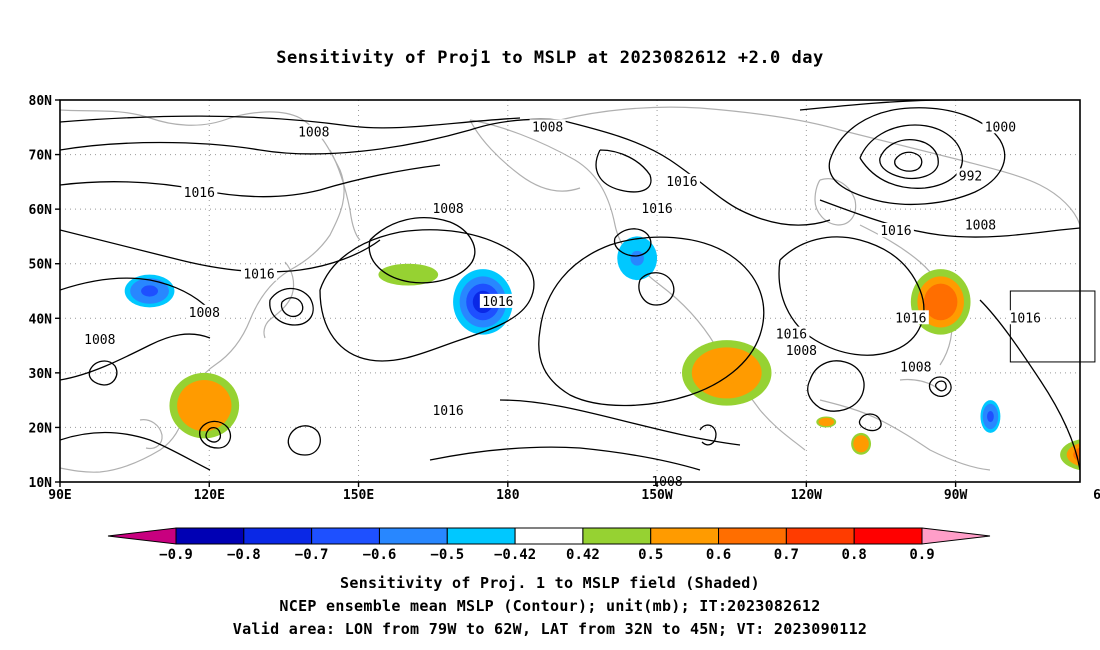 This screenshot has height=650, width=1100. I want to click on colorbar-label: −0.9, so click(176, 555).